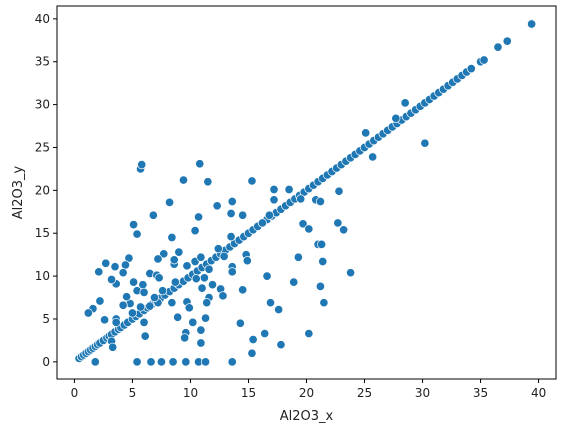 The height and width of the screenshot is (433, 563). What do you see at coordinates (42, 62) in the screenshot?
I see `y-tick-label: 35` at bounding box center [42, 62].